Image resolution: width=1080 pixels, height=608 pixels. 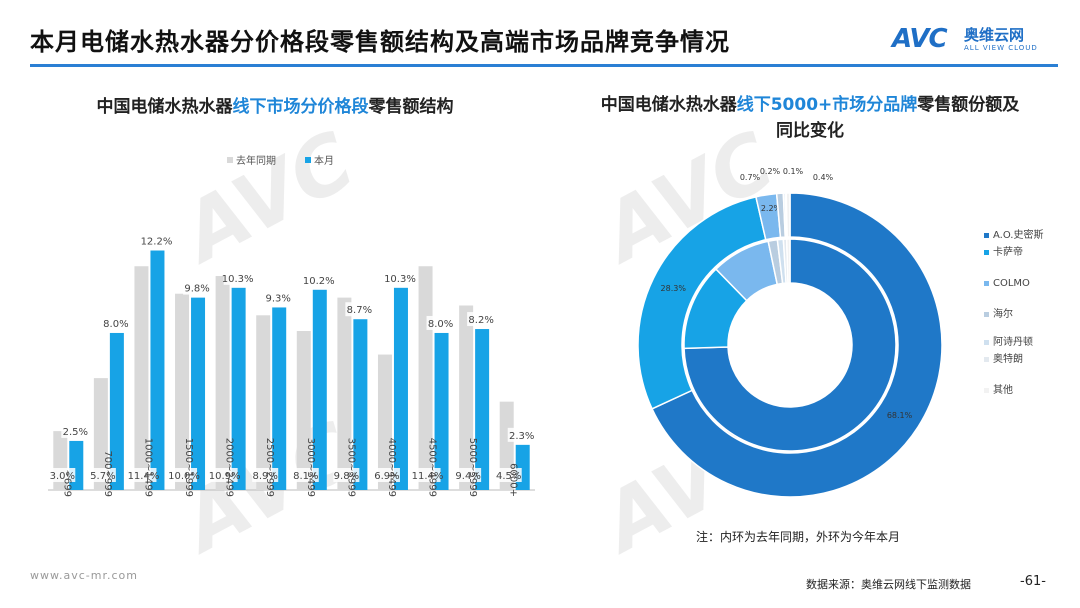 What do you see at coordinates (1023, 390) in the screenshot?
I see `legend-item: 其他` at bounding box center [1023, 390].